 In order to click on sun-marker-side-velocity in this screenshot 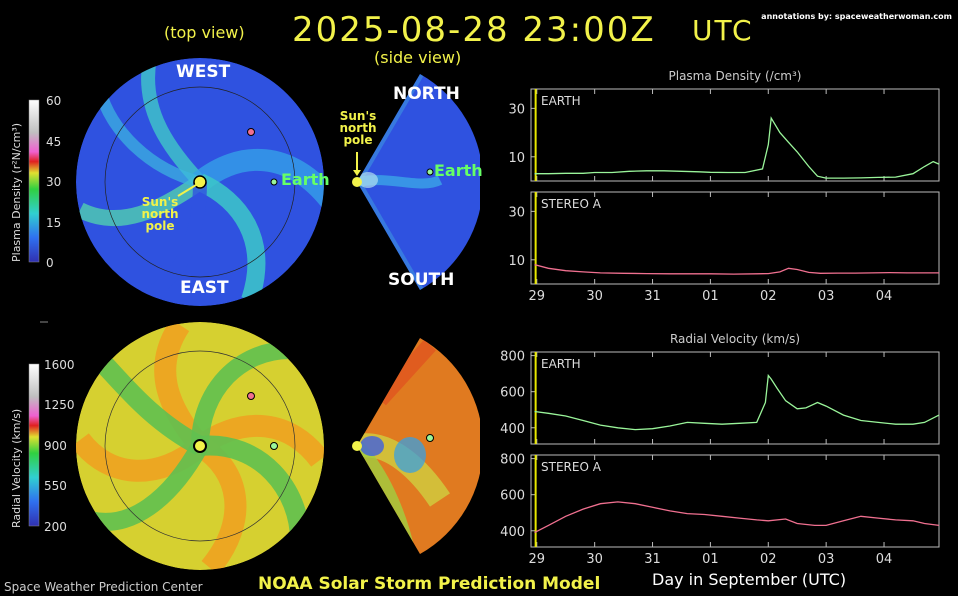, I will do `click(357, 446)`.